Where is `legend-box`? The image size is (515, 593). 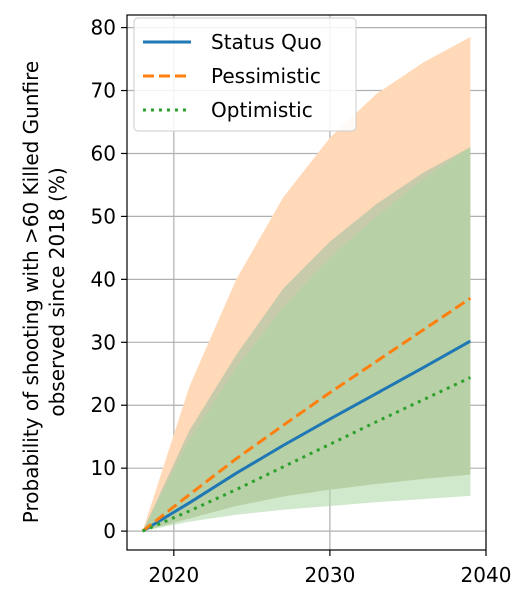 legend-box is located at coordinates (245, 74).